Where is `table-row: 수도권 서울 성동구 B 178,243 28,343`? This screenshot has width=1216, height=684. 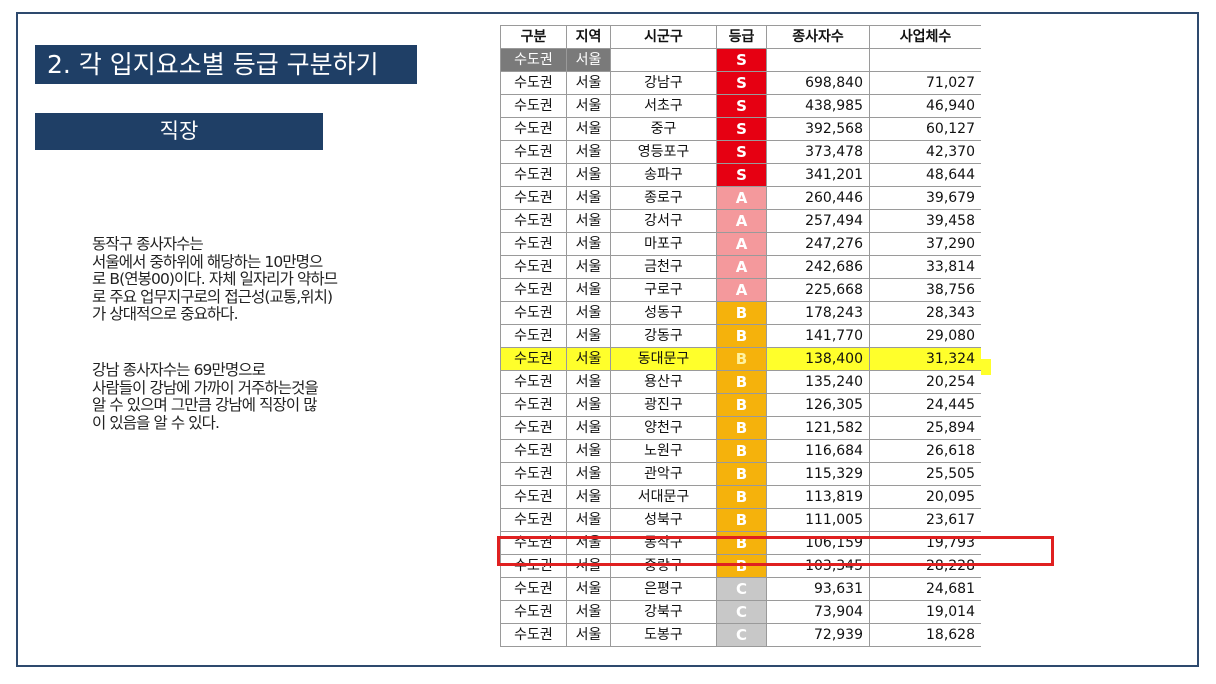
table-row: 수도권 서울 성동구 B 178,243 28,343 is located at coordinates (740, 313).